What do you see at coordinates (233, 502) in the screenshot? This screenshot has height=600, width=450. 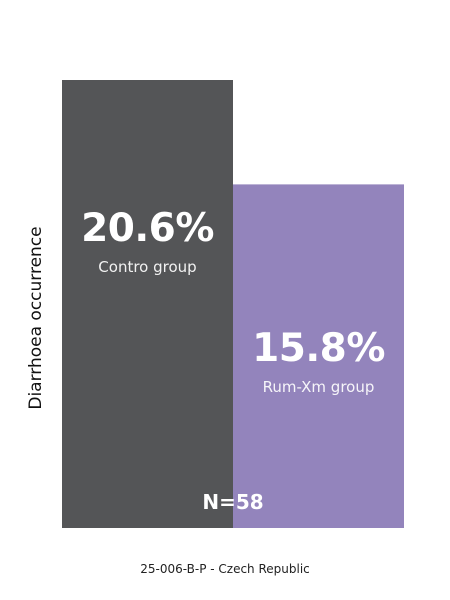 I see `sample-size-annotation: N=58` at bounding box center [233, 502].